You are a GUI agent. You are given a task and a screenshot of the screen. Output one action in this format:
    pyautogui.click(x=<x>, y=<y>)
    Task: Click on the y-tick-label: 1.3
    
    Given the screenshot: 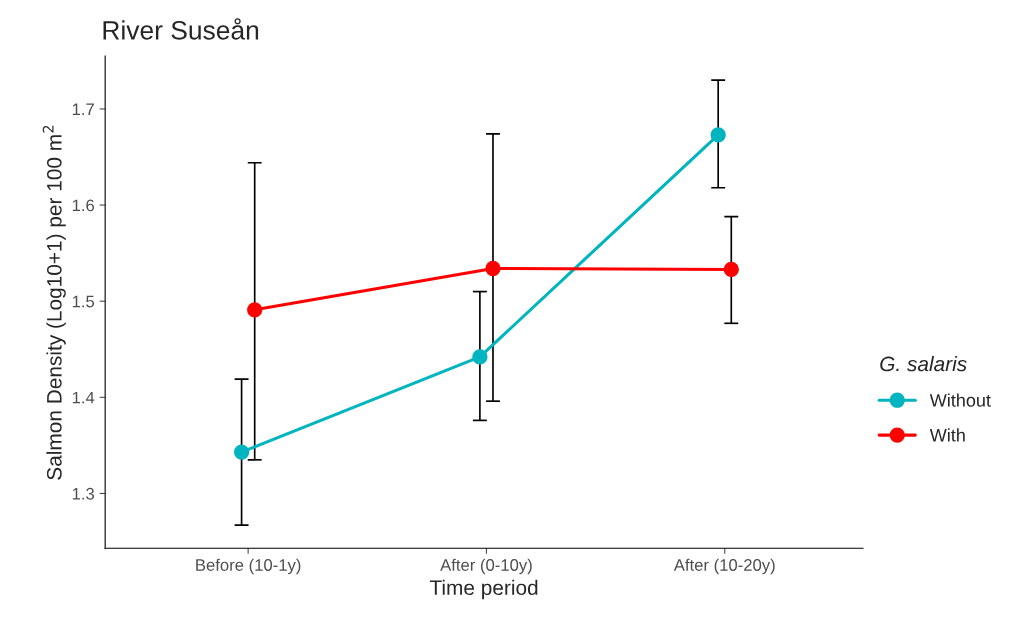 What is the action you would take?
    pyautogui.click(x=83, y=493)
    